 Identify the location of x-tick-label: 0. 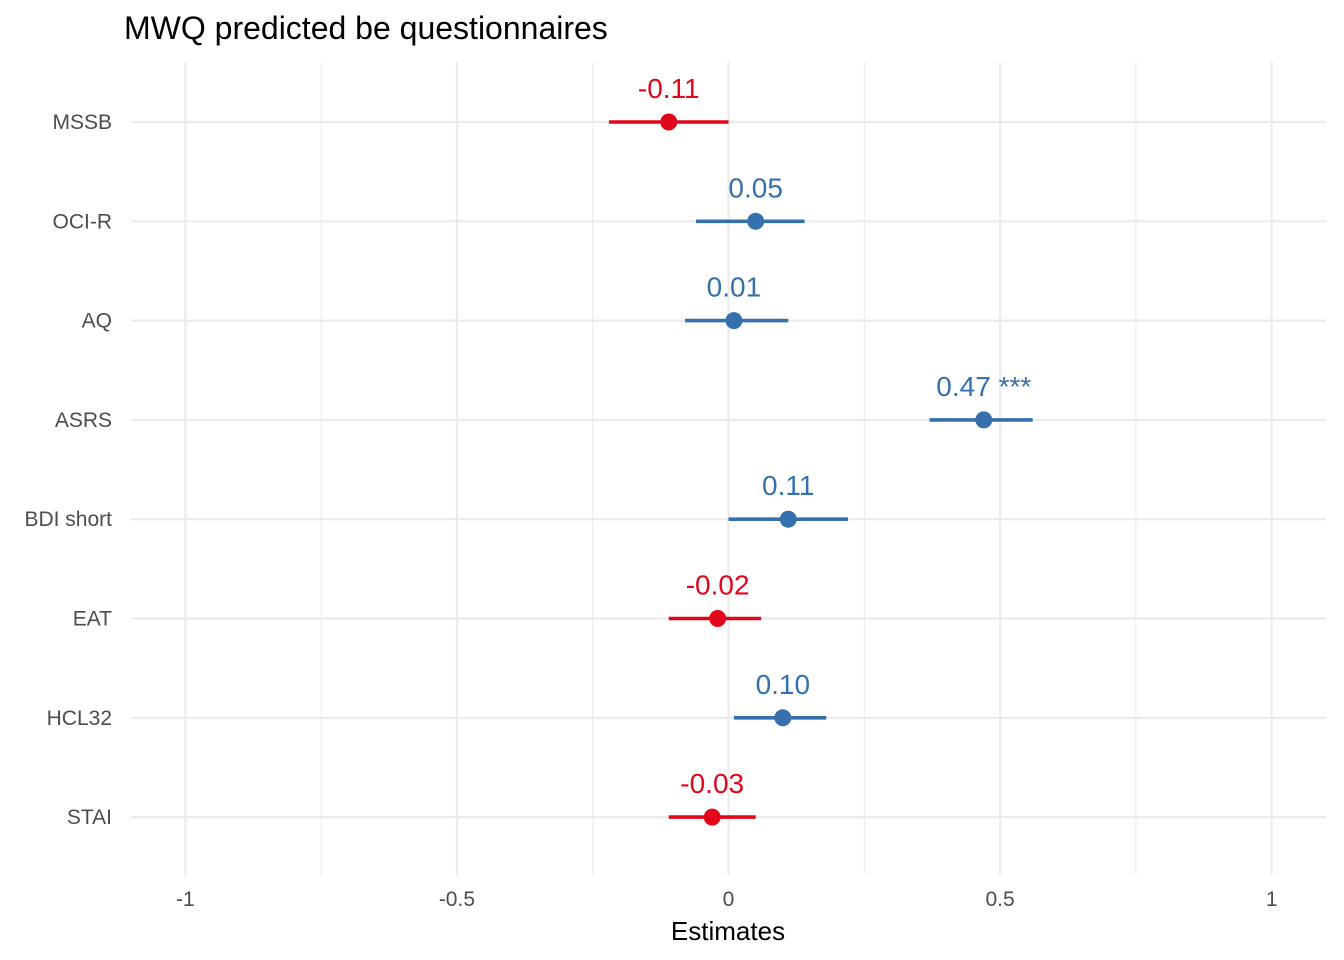
(729, 899).